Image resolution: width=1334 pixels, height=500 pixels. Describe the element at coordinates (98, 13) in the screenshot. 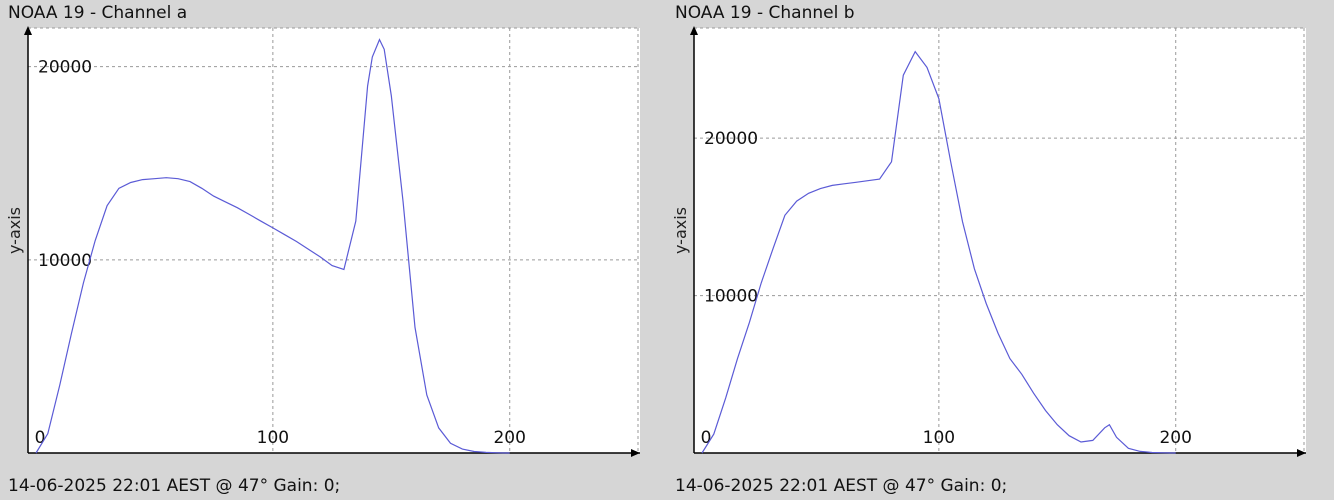

I see `chart-title: NOAA 19 - Channel a` at that location.